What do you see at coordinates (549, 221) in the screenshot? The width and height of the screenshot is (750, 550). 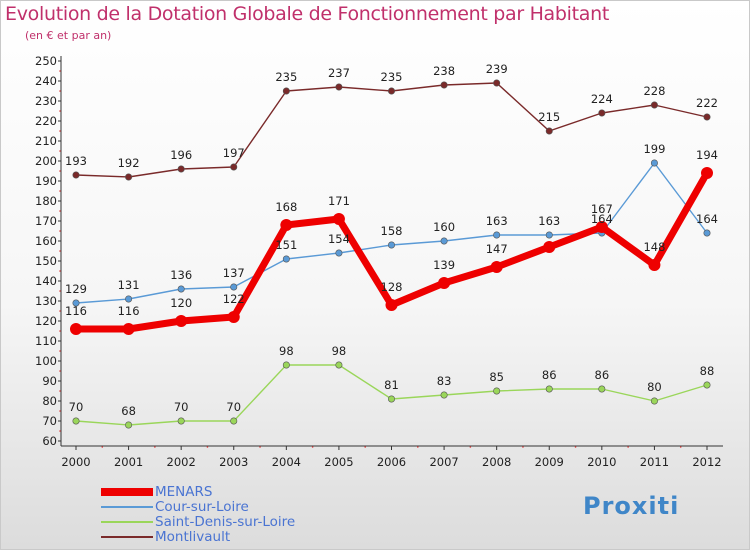 I see `data-label-cour-sur-loire: 163` at bounding box center [549, 221].